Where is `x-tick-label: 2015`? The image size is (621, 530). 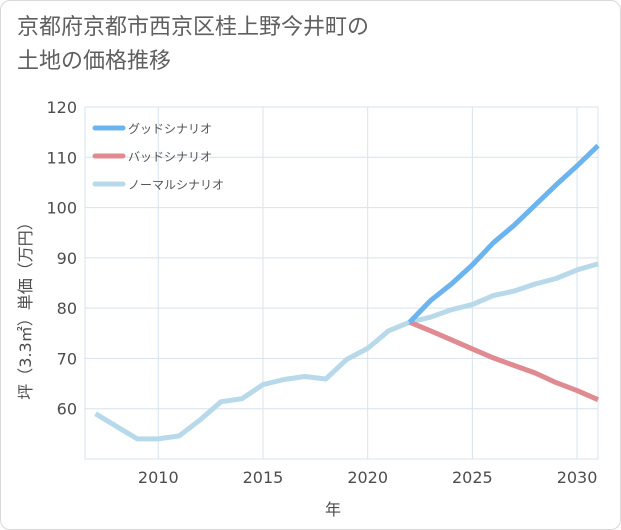 x-tick-label: 2015 is located at coordinates (263, 477).